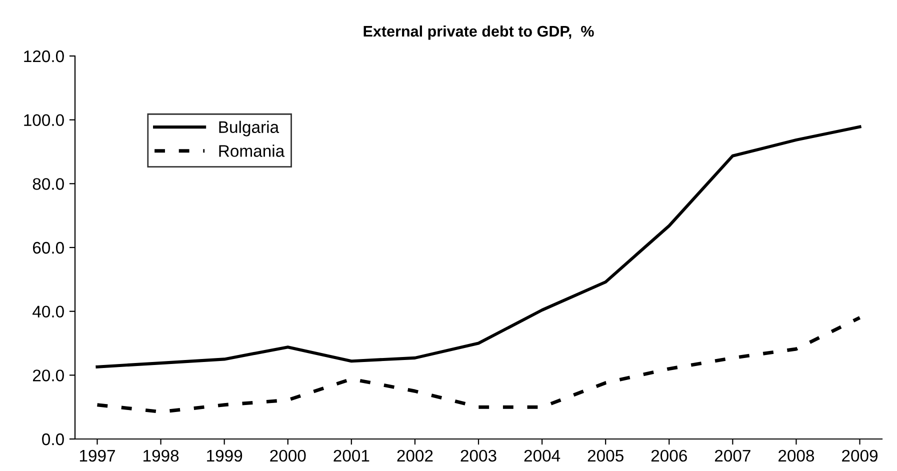  I want to click on x-tick-label: 1998, so click(161, 456).